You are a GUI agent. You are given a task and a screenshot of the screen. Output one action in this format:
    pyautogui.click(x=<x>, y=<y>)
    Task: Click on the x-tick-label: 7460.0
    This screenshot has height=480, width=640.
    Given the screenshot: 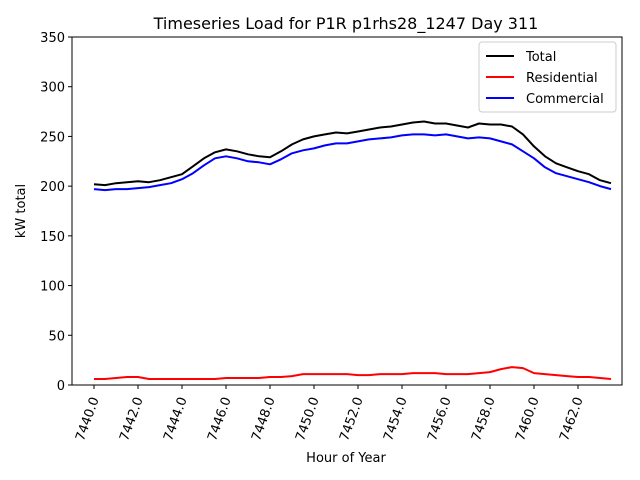 What is the action you would take?
    pyautogui.click(x=528, y=419)
    